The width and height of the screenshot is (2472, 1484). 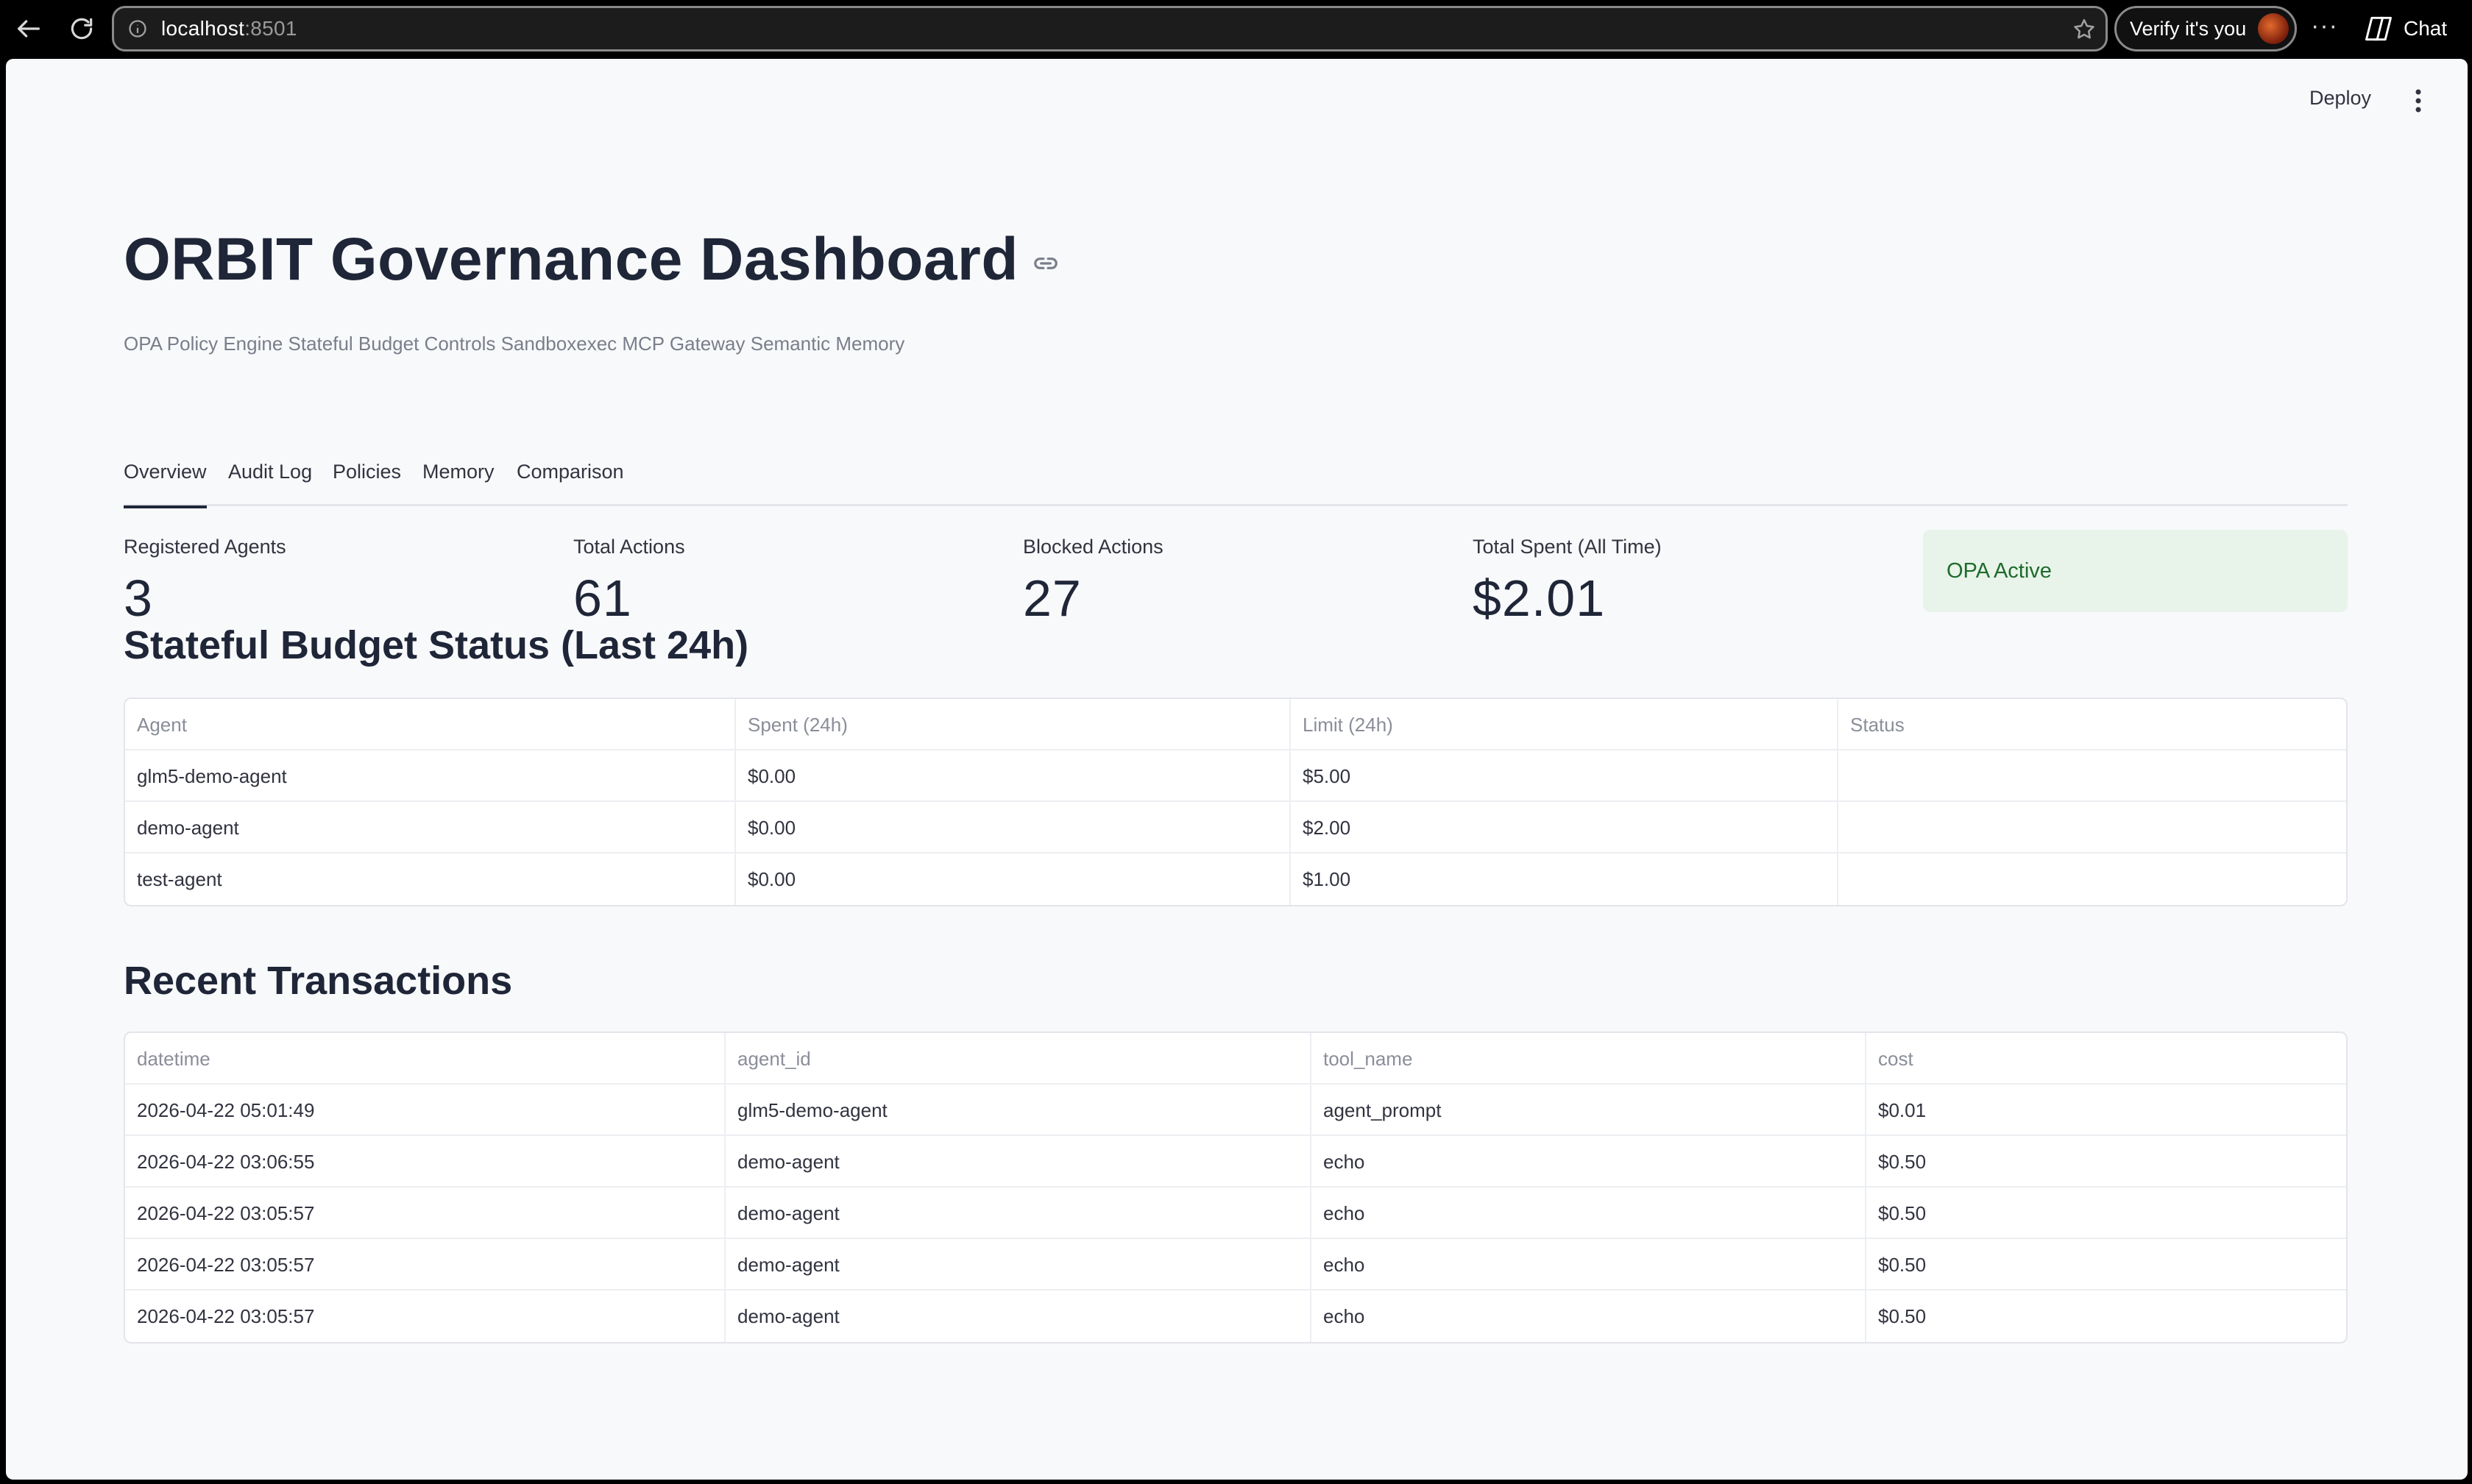 What do you see at coordinates (205, 582) in the screenshot?
I see `metric-registered-agents: Registered Agents 3` at bounding box center [205, 582].